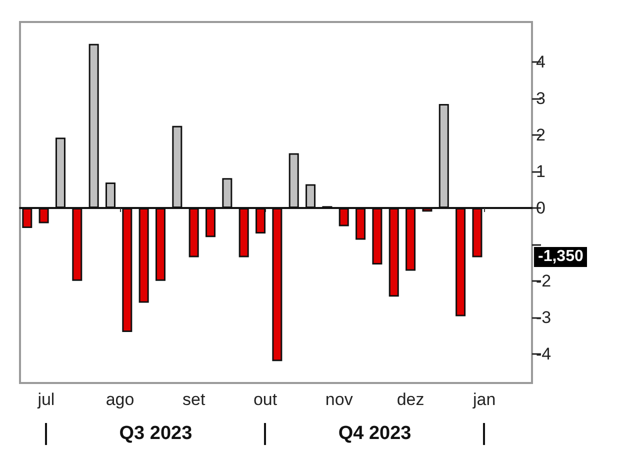  I want to click on x-tick-label: ago, so click(120, 399).